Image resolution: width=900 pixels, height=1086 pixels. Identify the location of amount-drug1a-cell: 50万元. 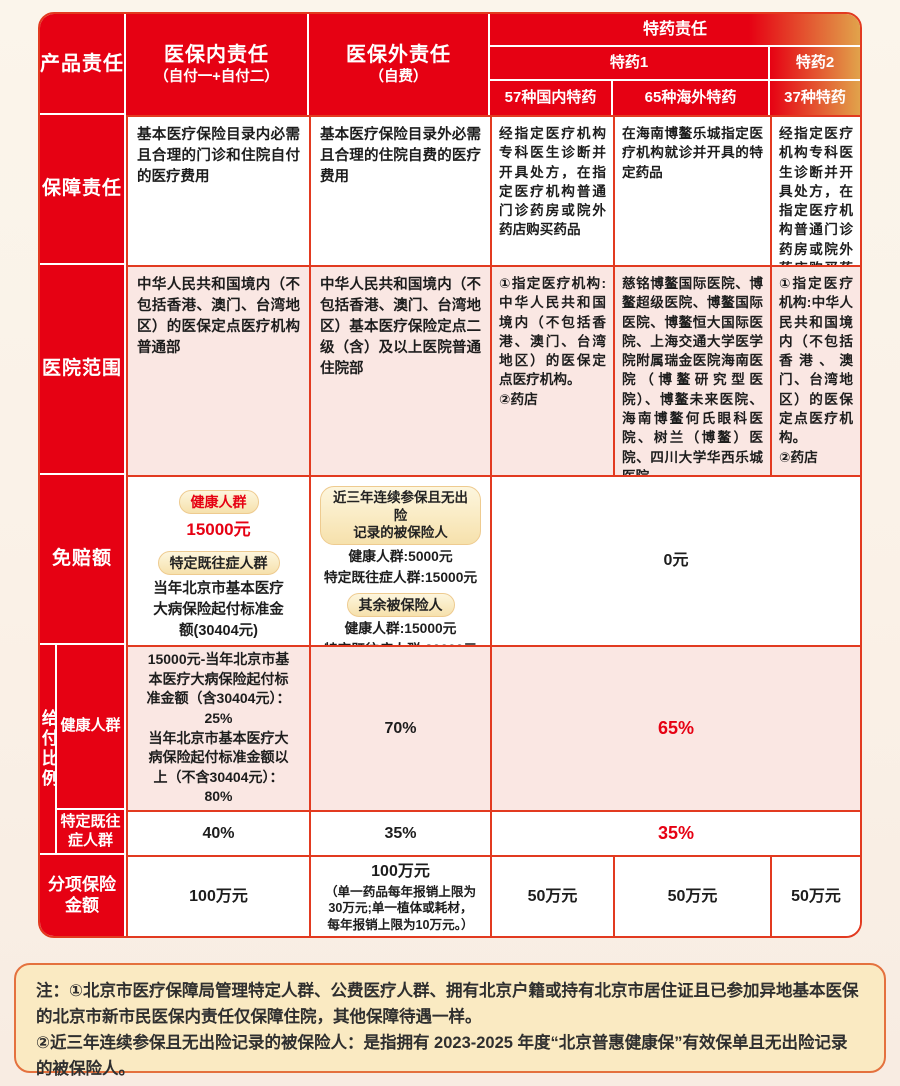
(551, 895).